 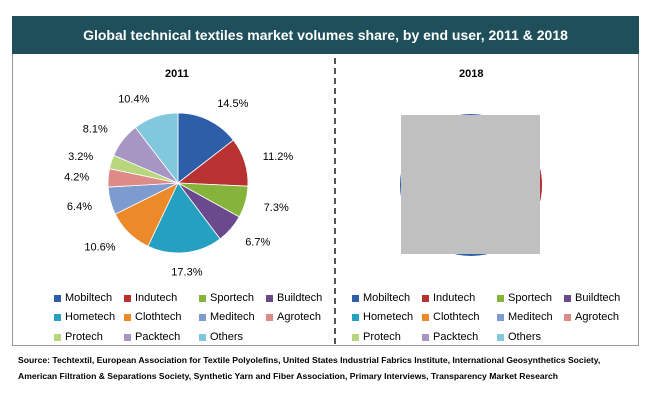 I want to click on pie-title-2011: 2011, so click(x=177, y=74).